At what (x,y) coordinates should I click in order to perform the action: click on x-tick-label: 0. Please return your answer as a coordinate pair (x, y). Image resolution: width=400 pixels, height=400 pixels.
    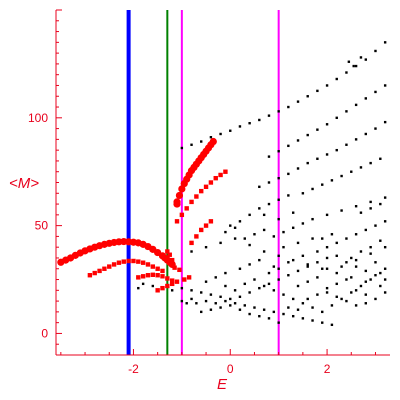
    Looking at the image, I should click on (230, 369).